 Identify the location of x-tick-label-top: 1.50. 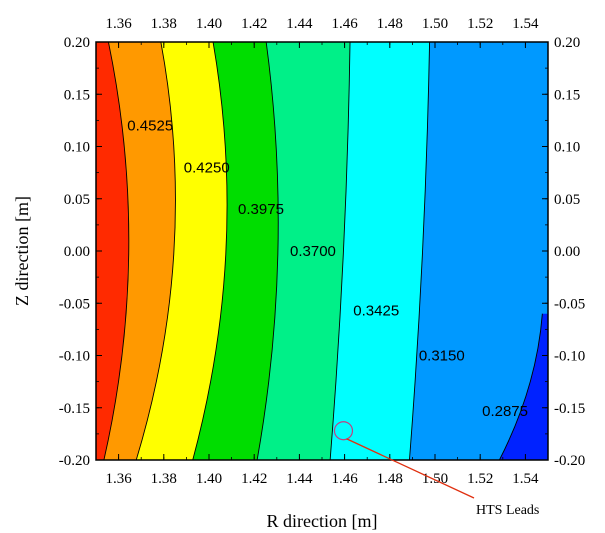
(435, 24).